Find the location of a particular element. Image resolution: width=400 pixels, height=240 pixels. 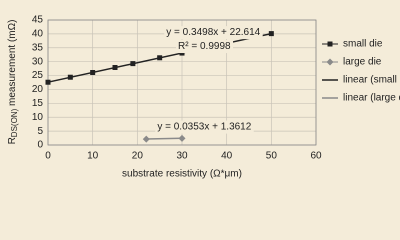

trend-line is located at coordinates (164, 138).